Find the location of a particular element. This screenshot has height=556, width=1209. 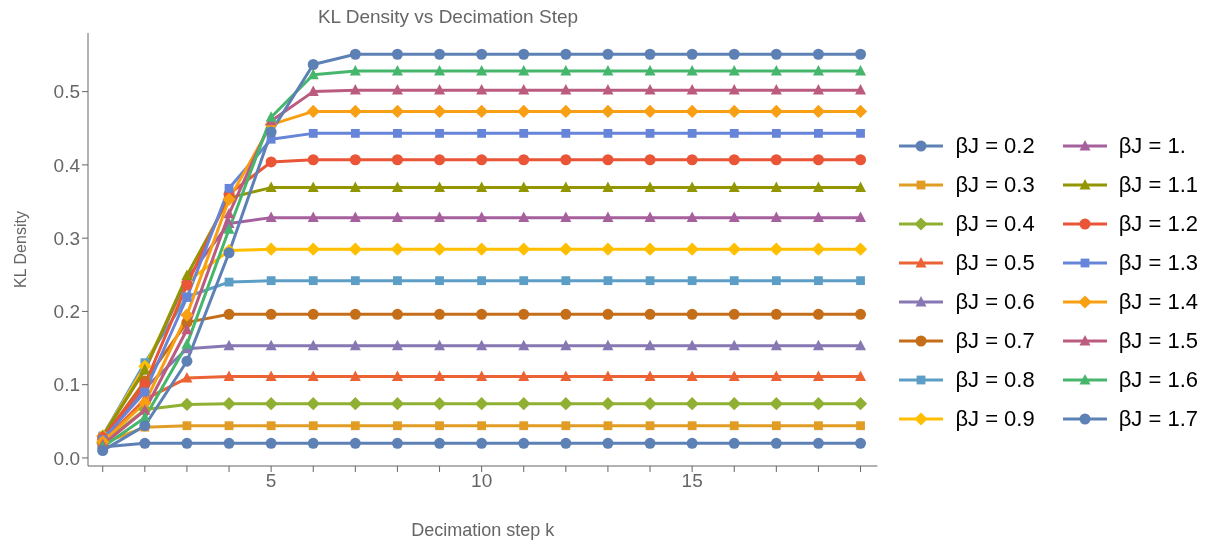

legend-label: βJ = 0.9 is located at coordinates (995, 418).